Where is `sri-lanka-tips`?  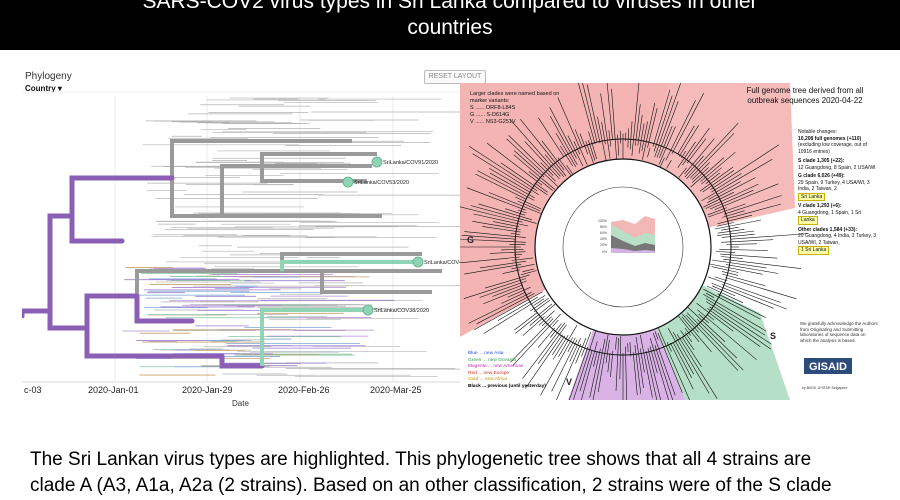
sri-lanka-tips is located at coordinates (383, 236).